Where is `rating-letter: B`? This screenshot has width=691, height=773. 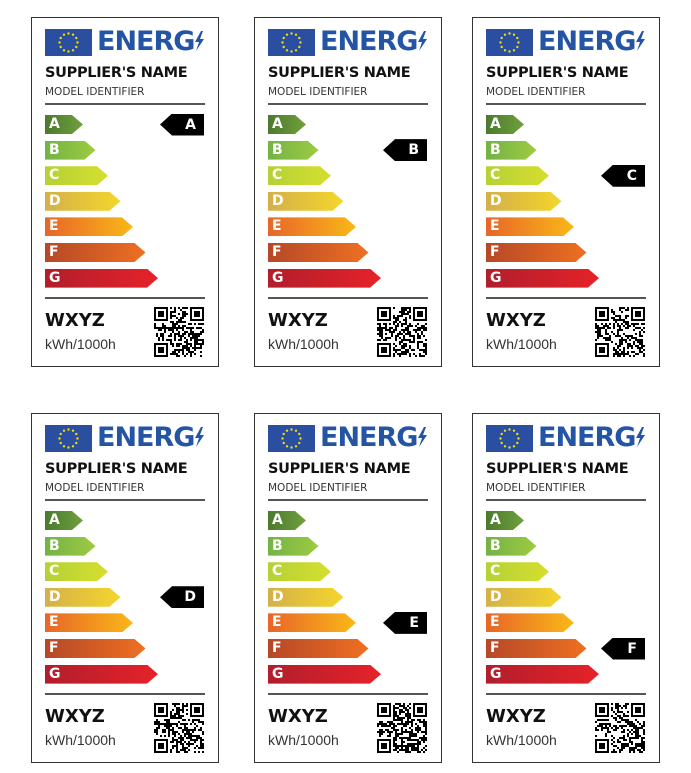 rating-letter: B is located at coordinates (413, 150).